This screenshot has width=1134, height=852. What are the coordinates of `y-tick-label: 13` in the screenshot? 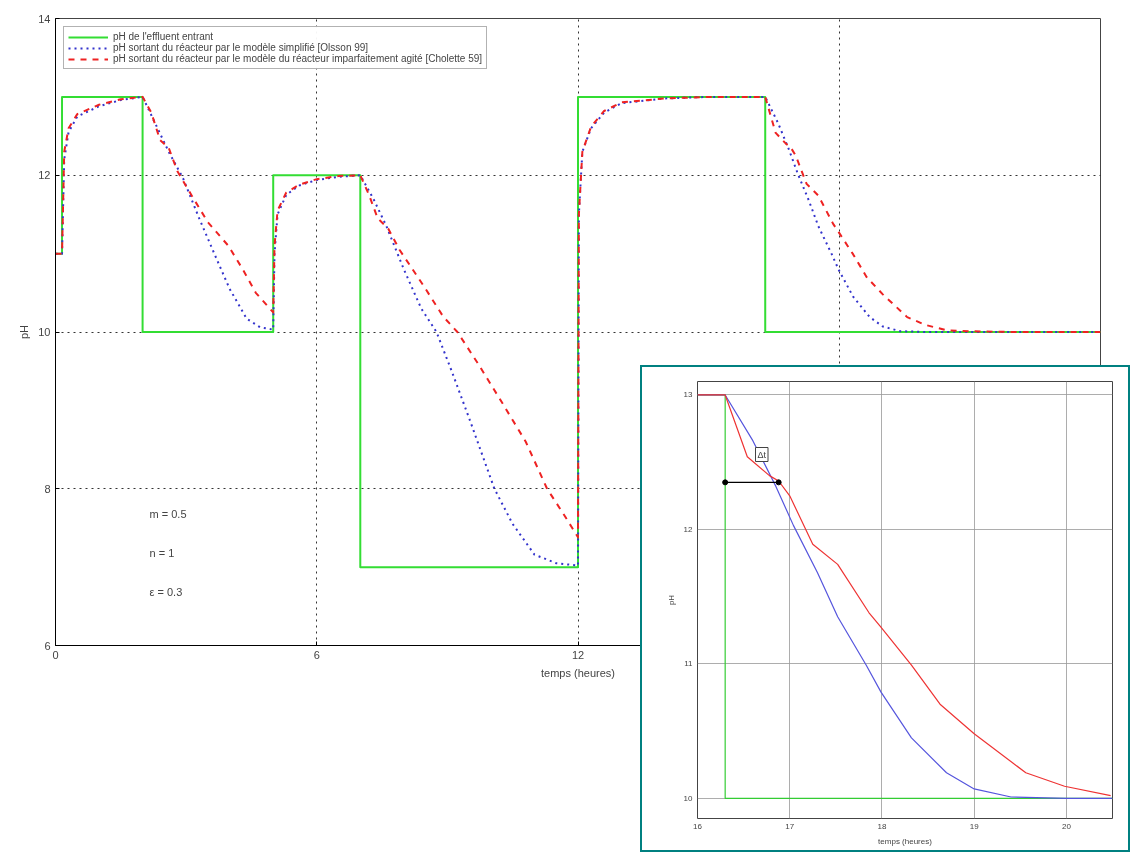 It's located at (688, 395).